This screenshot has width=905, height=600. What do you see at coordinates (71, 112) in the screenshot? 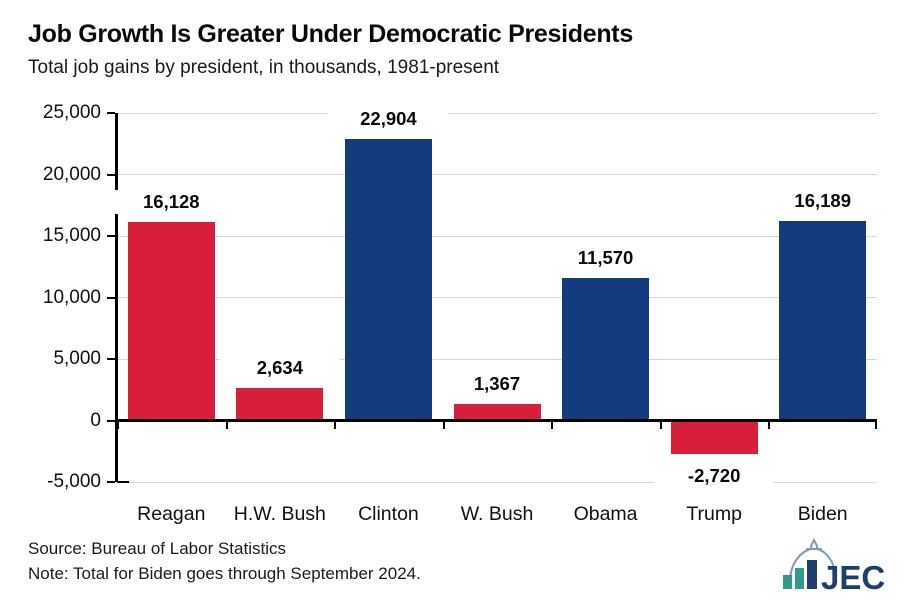
I see `y-axis-tick-label: 25,000` at bounding box center [71, 112].